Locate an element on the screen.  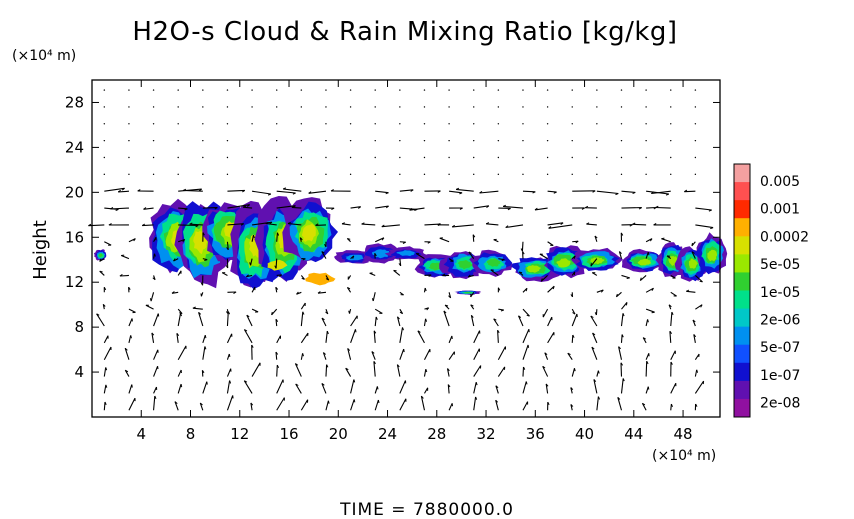
x-tick-label: 32 is located at coordinates (485, 434).